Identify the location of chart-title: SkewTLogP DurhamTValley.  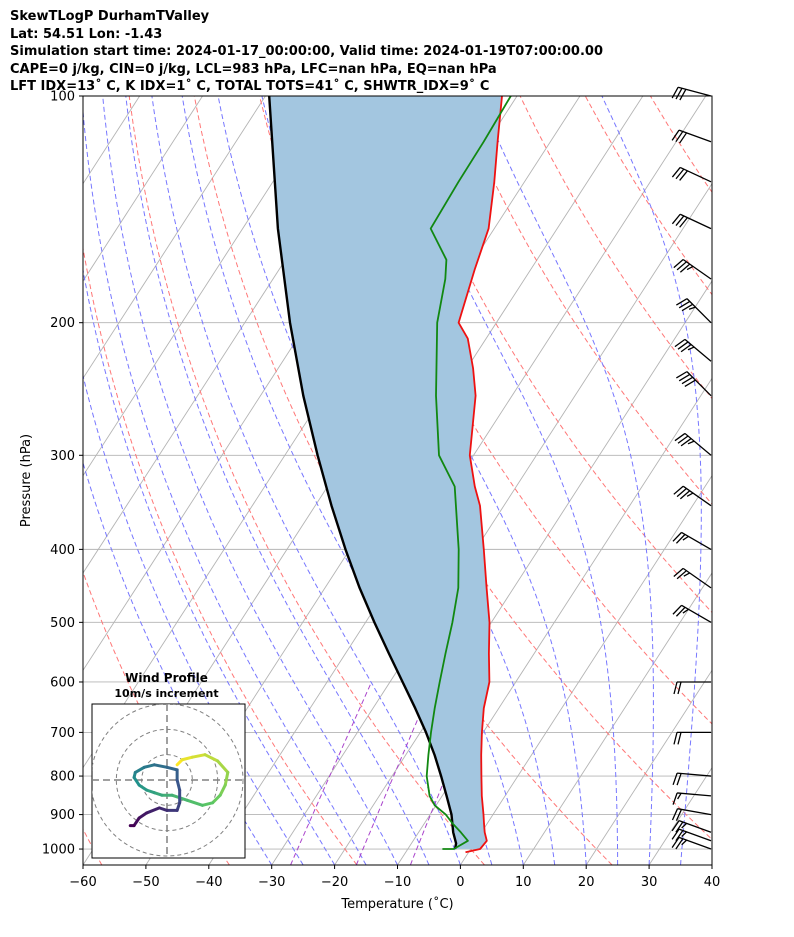
(110, 16).